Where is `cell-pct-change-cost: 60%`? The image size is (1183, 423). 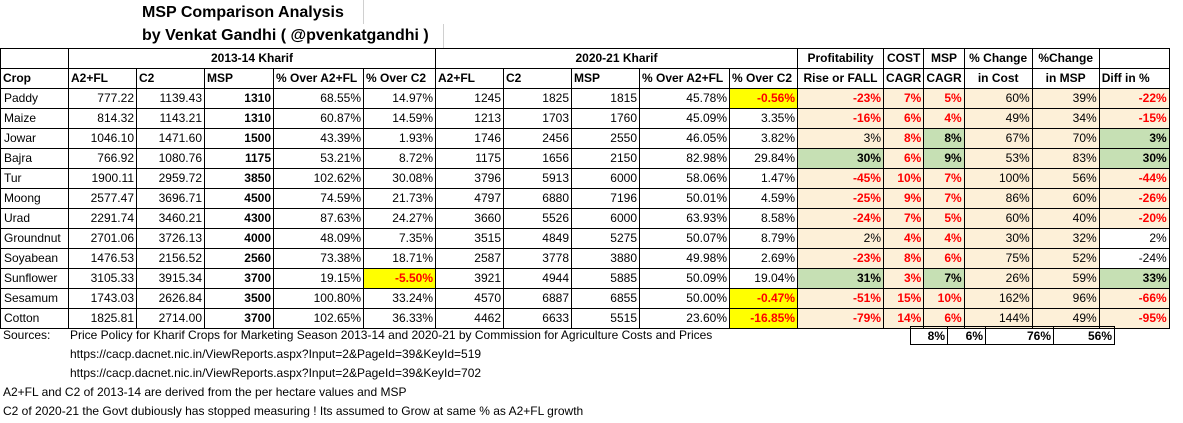
cell-pct-change-cost: 60% is located at coordinates (998, 98).